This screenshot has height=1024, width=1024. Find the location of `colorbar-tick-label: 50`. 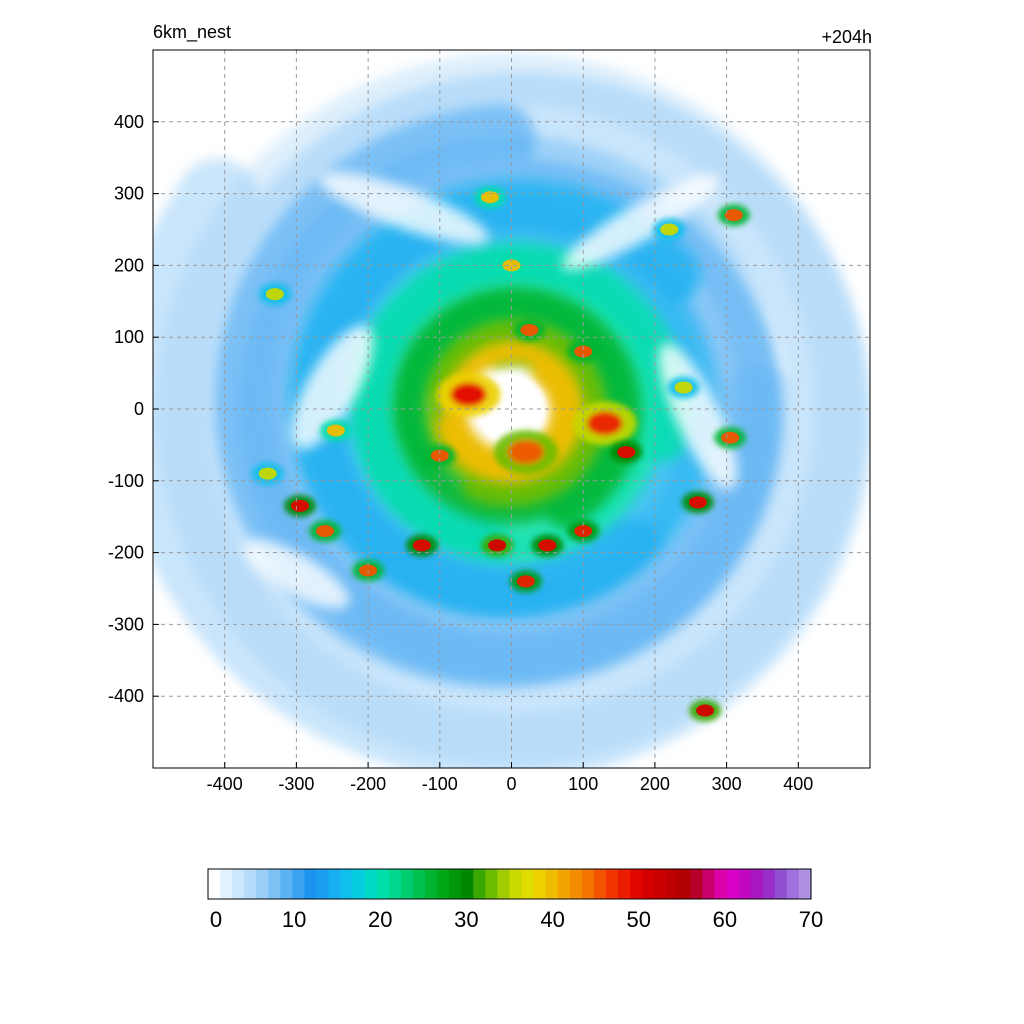

colorbar-tick-label: 50 is located at coordinates (638, 919).